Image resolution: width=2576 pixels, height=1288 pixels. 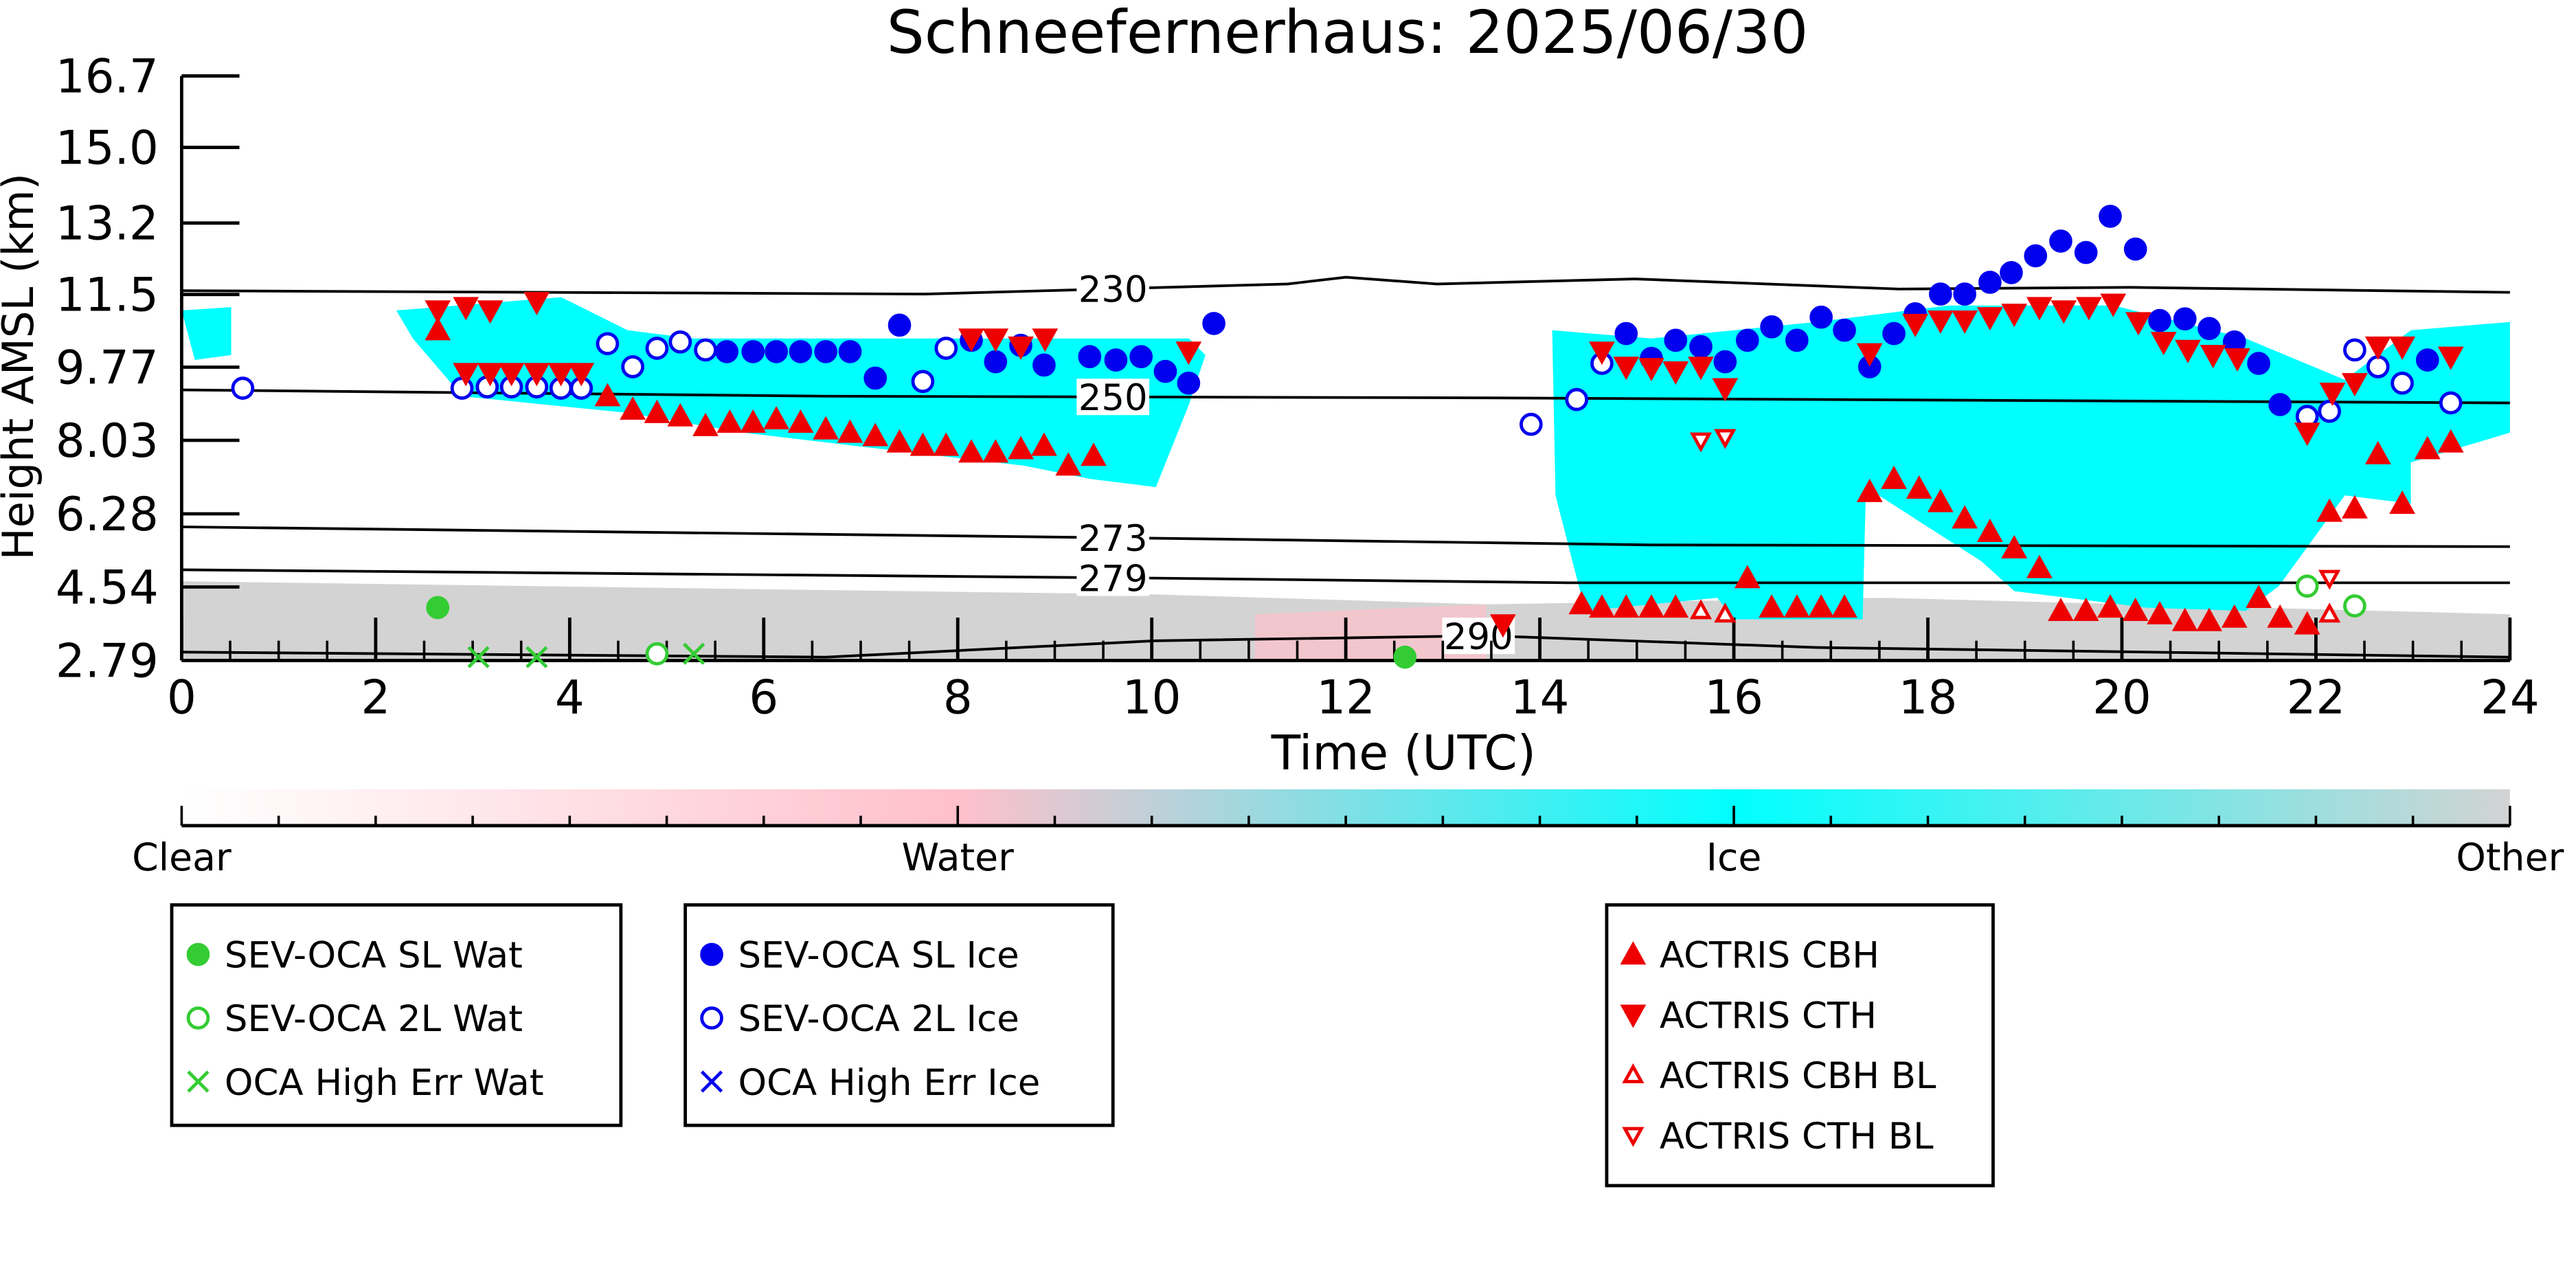 I want to click on x-tick-label: 18, so click(x=1928, y=697).